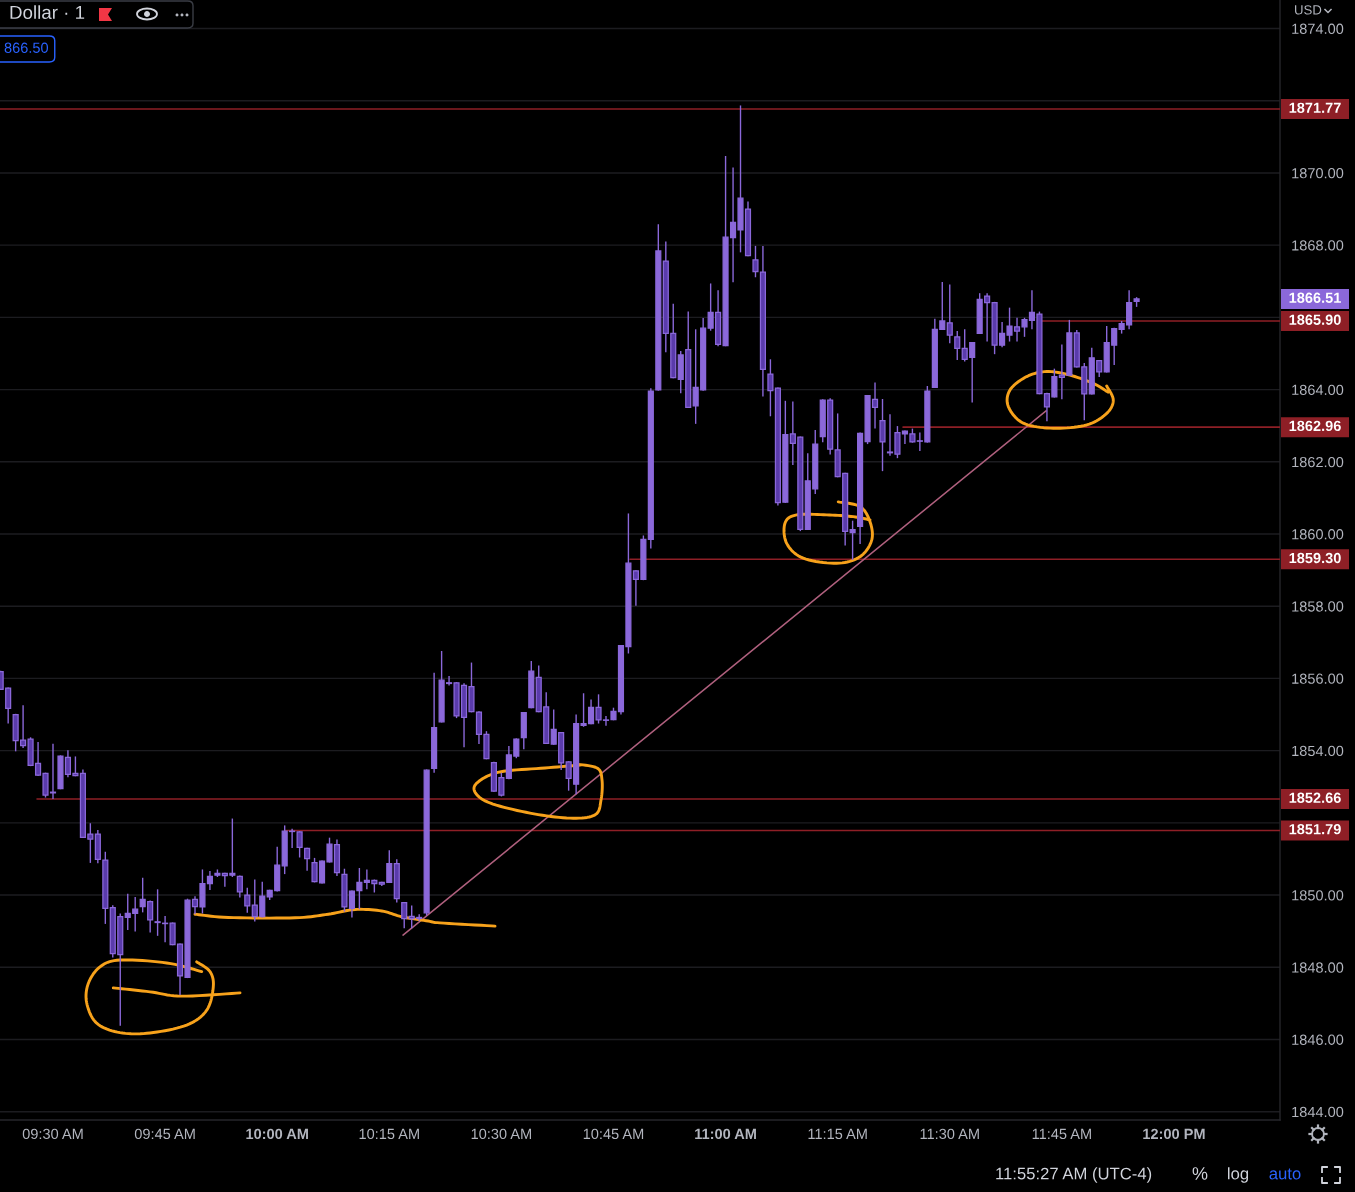 This screenshot has width=1355, height=1192. What do you see at coordinates (1308, 10) in the screenshot?
I see `text: USD` at bounding box center [1308, 10].